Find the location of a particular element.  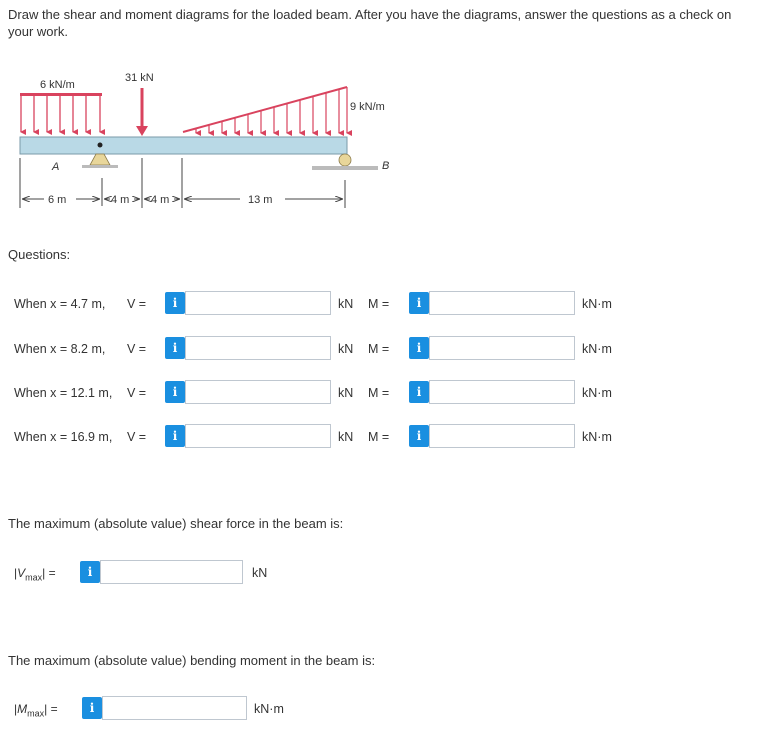

pin-support is located at coordinates (100, 155).